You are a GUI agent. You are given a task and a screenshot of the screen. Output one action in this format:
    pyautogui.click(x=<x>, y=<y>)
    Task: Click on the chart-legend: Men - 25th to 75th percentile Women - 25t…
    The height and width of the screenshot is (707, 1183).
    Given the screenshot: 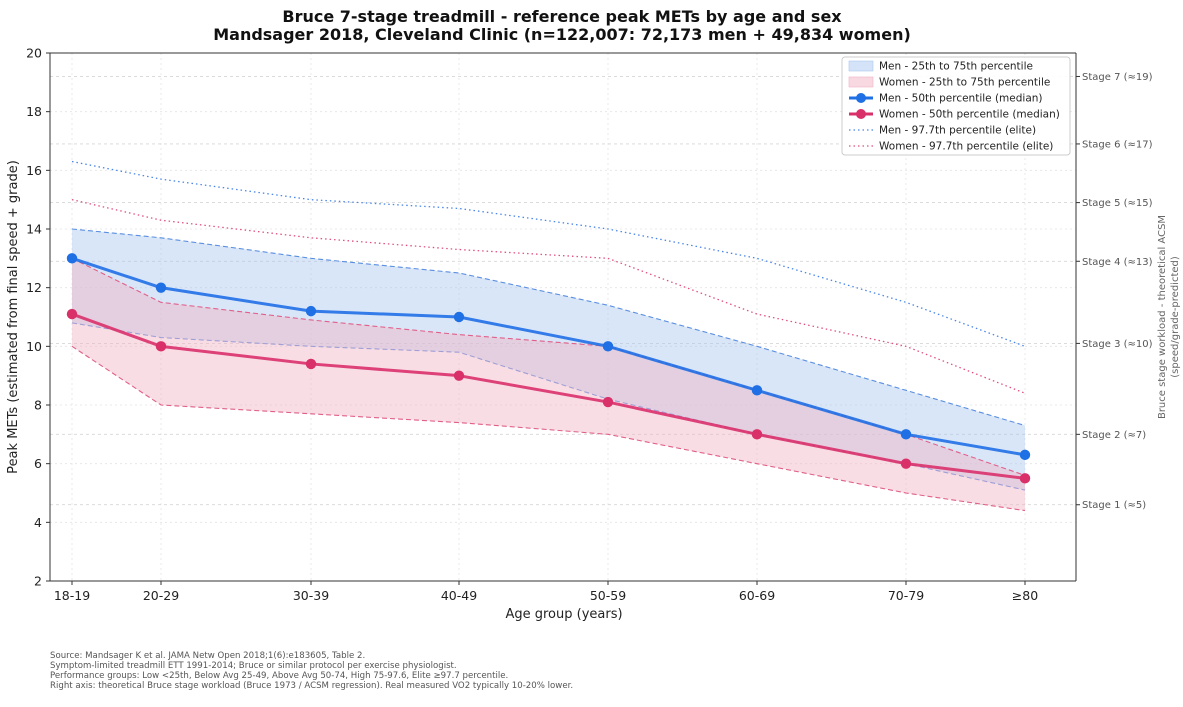 What is the action you would take?
    pyautogui.click(x=956, y=106)
    